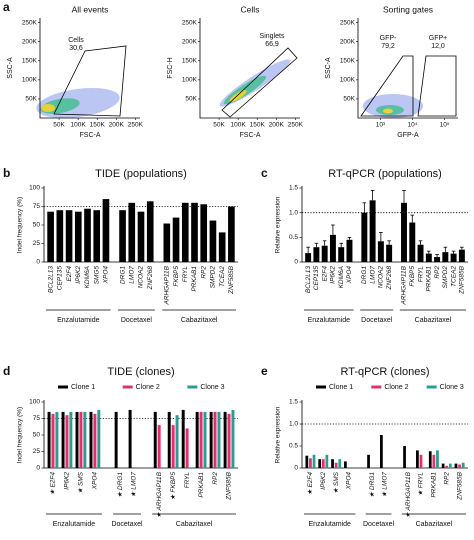 Image resolution: width=474 pixels, height=540 pixels. I want to click on y-axis-label: FSC-H, so click(170, 67).